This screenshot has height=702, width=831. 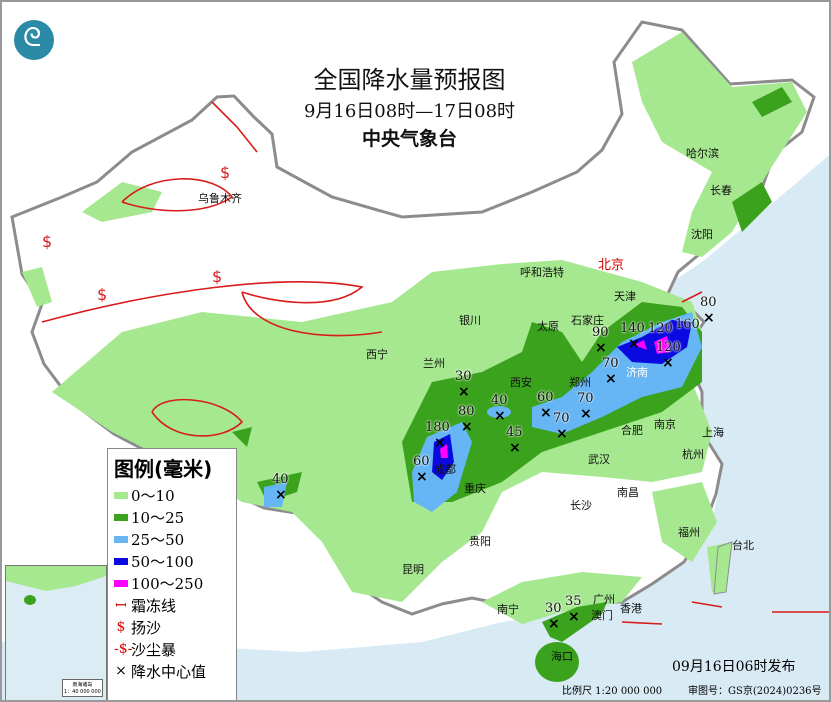 I want to click on rain-center-value: 180, so click(x=437, y=427).